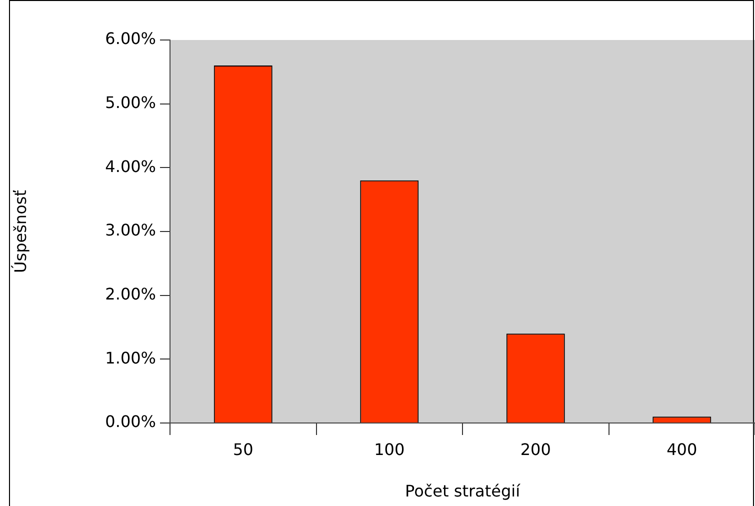 The height and width of the screenshot is (506, 755). What do you see at coordinates (462, 491) in the screenshot?
I see `x-axis-title: Počet stratégií` at bounding box center [462, 491].